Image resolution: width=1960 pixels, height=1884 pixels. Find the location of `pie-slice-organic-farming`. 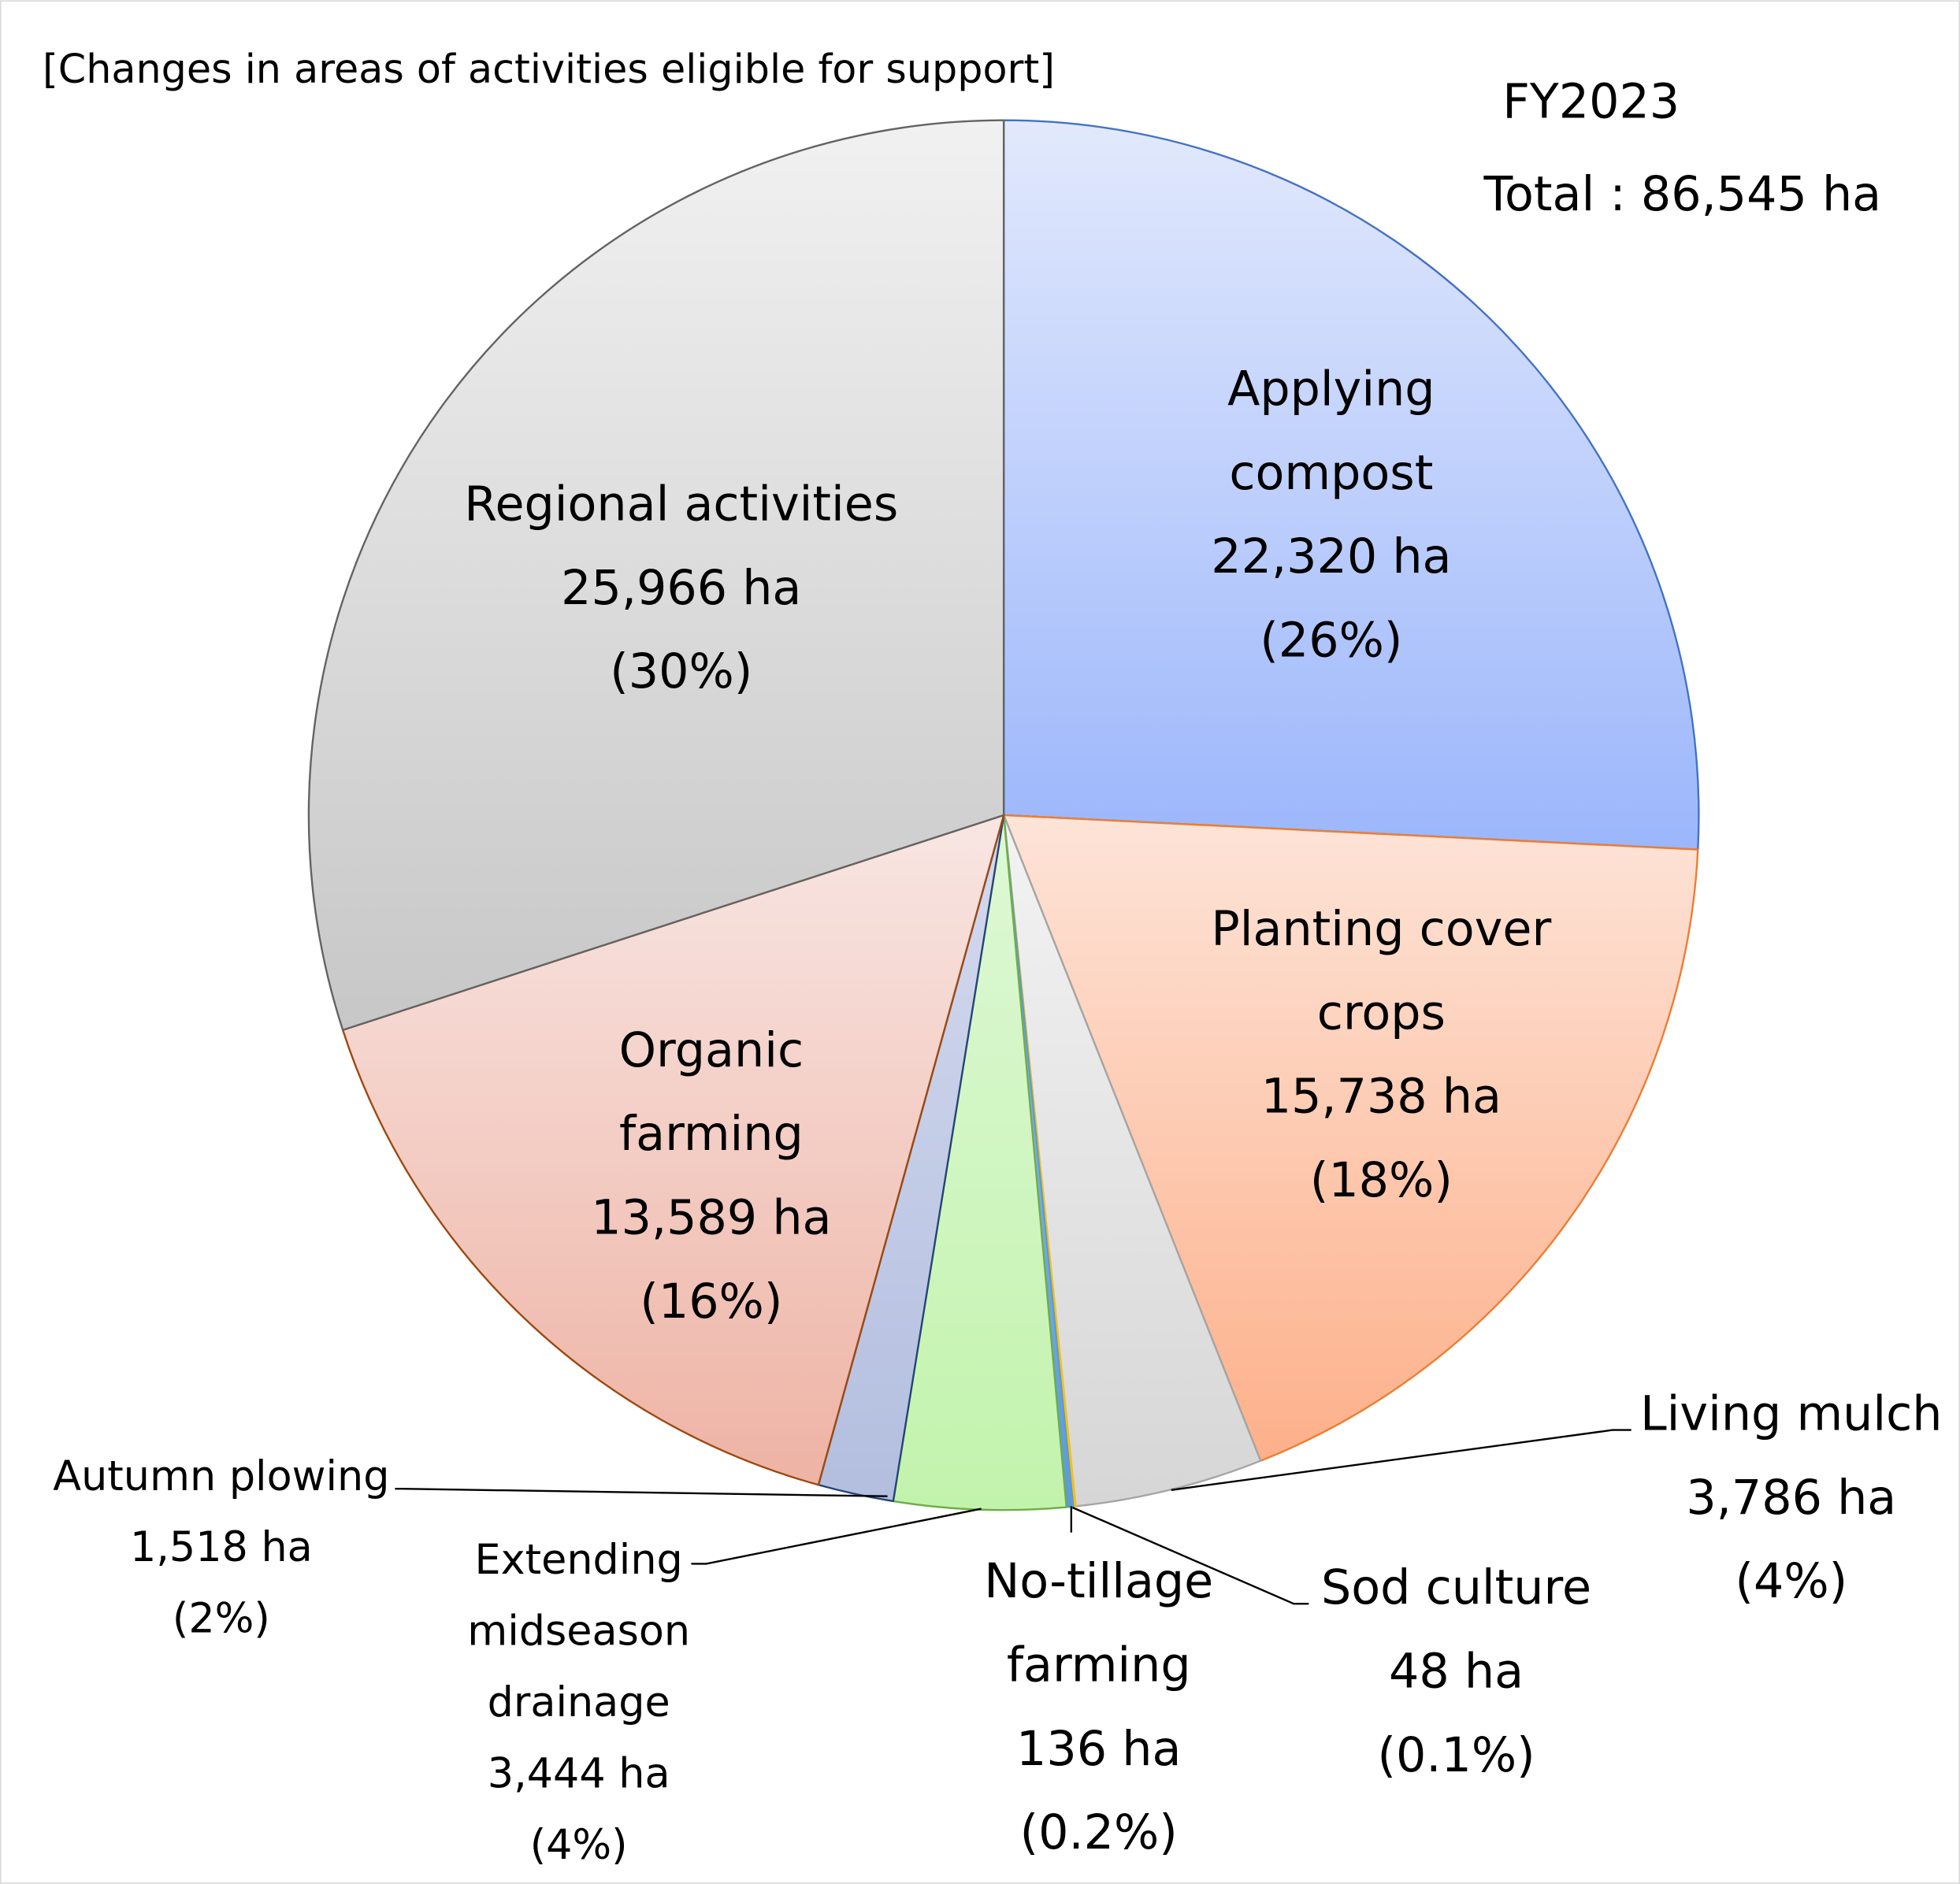

pie-slice-organic-farming is located at coordinates (673, 1150).